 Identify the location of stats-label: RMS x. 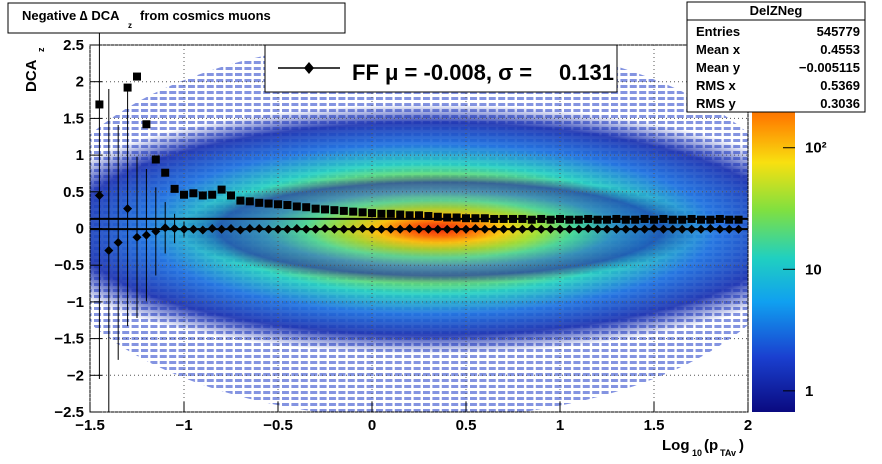
(716, 85).